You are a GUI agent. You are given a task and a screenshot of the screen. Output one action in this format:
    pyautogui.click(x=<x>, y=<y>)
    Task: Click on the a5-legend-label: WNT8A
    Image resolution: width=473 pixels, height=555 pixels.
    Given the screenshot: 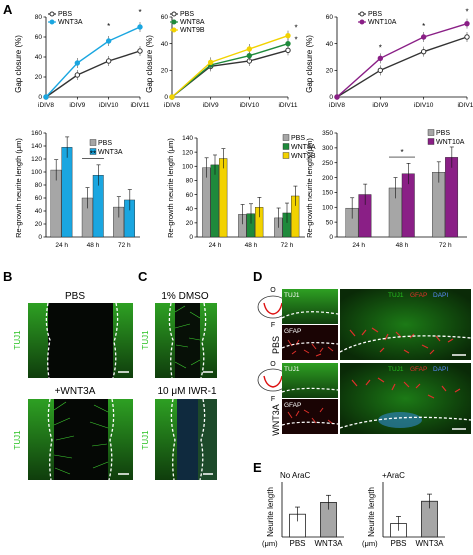 What is the action you would take?
    pyautogui.click(x=303, y=147)
    